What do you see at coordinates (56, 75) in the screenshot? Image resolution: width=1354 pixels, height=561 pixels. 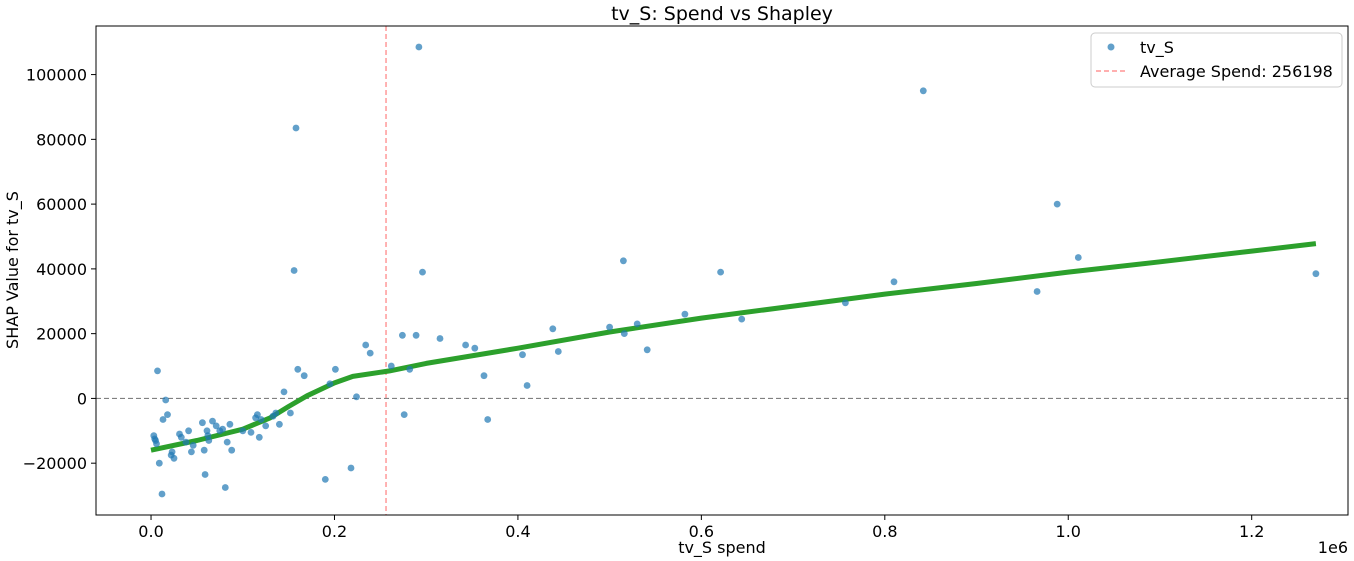 I see `y-tick-label: 100000` at bounding box center [56, 75].